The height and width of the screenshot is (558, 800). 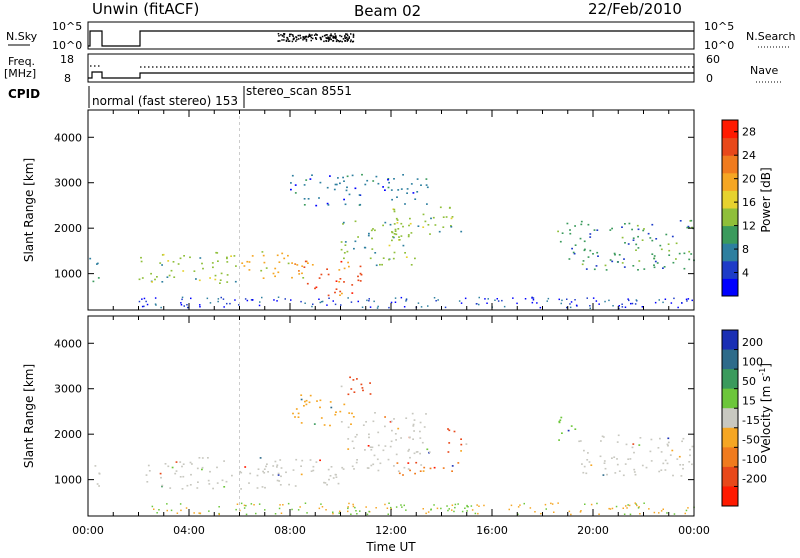 What do you see at coordinates (68, 183) in the screenshot?
I see `y-tick-label: 3000` at bounding box center [68, 183].